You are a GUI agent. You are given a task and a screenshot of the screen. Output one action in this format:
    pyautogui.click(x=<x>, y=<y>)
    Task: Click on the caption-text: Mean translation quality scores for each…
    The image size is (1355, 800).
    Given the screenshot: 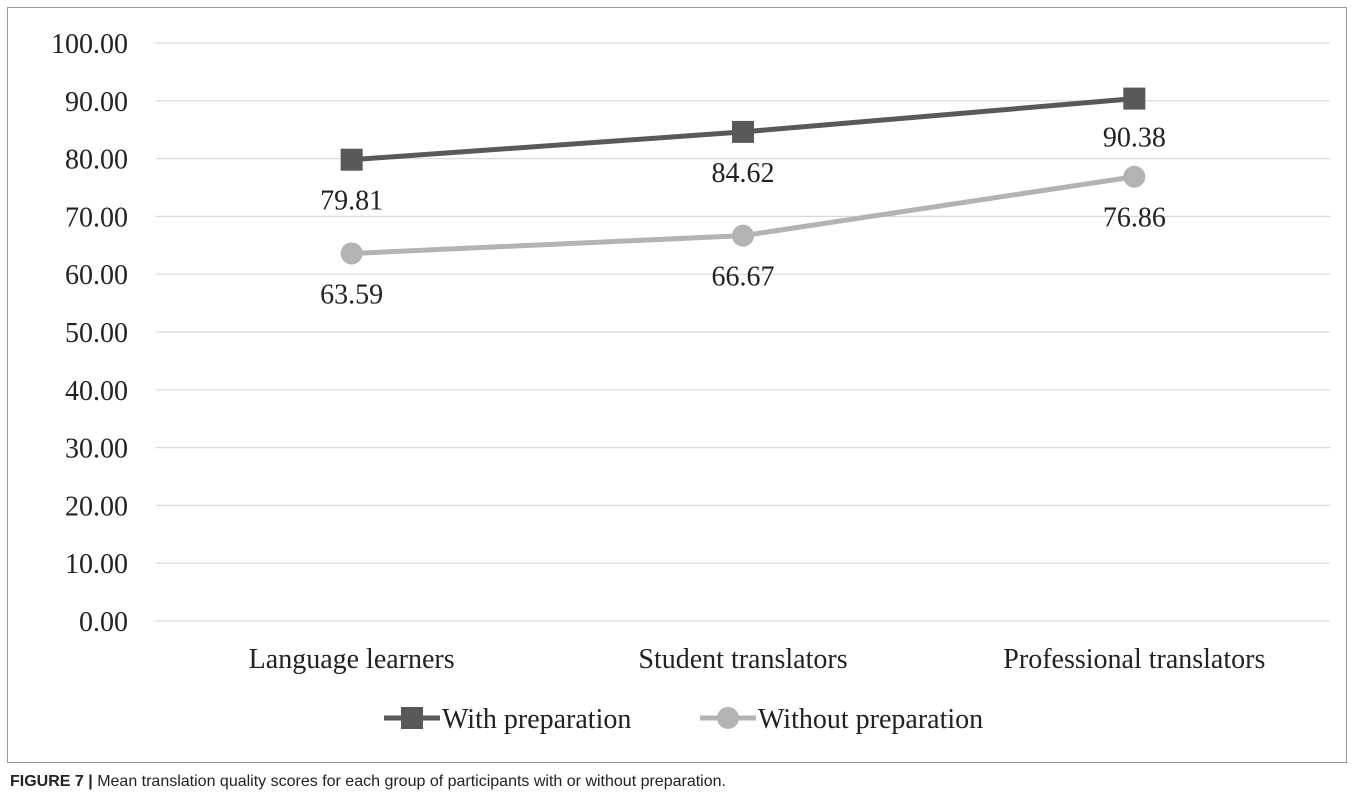 What is the action you would take?
    pyautogui.click(x=411, y=781)
    